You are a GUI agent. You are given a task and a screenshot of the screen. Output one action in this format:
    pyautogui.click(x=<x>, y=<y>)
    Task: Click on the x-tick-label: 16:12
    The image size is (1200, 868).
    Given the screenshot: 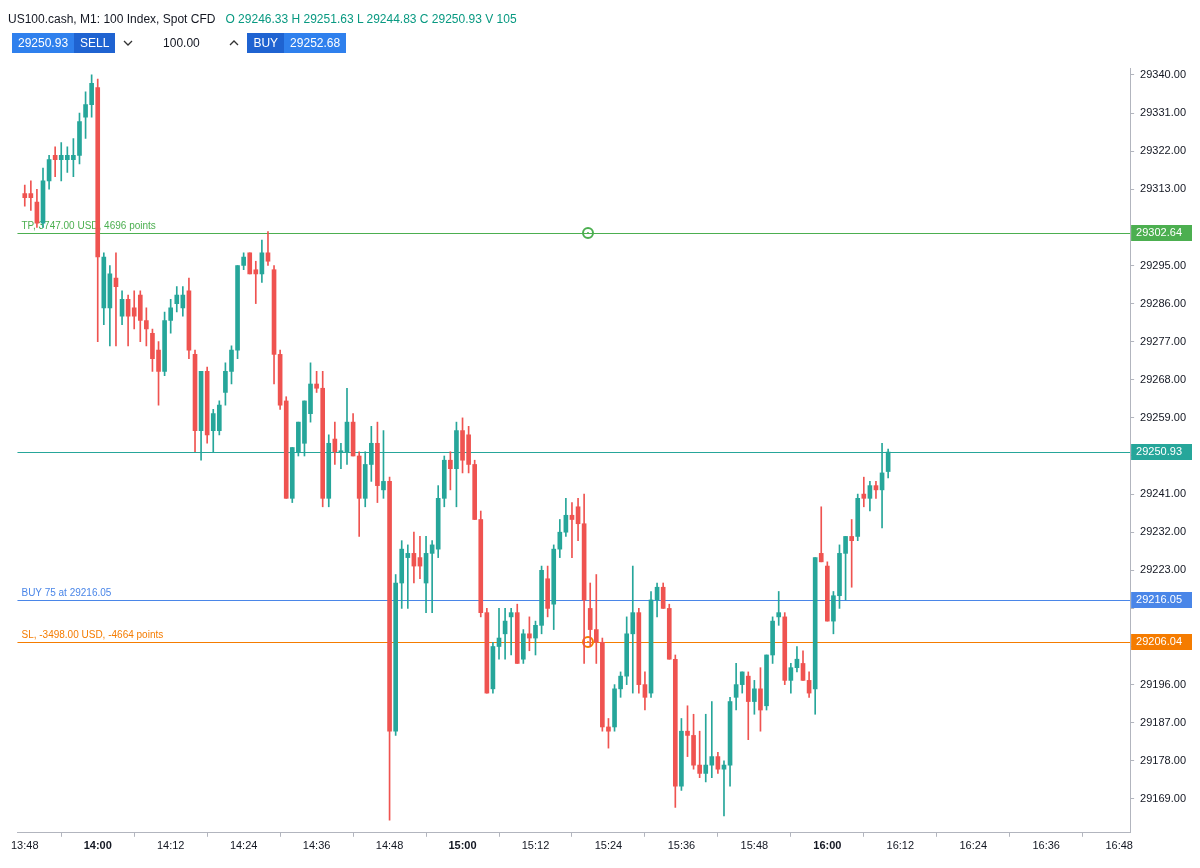 What is the action you would take?
    pyautogui.click(x=900, y=845)
    